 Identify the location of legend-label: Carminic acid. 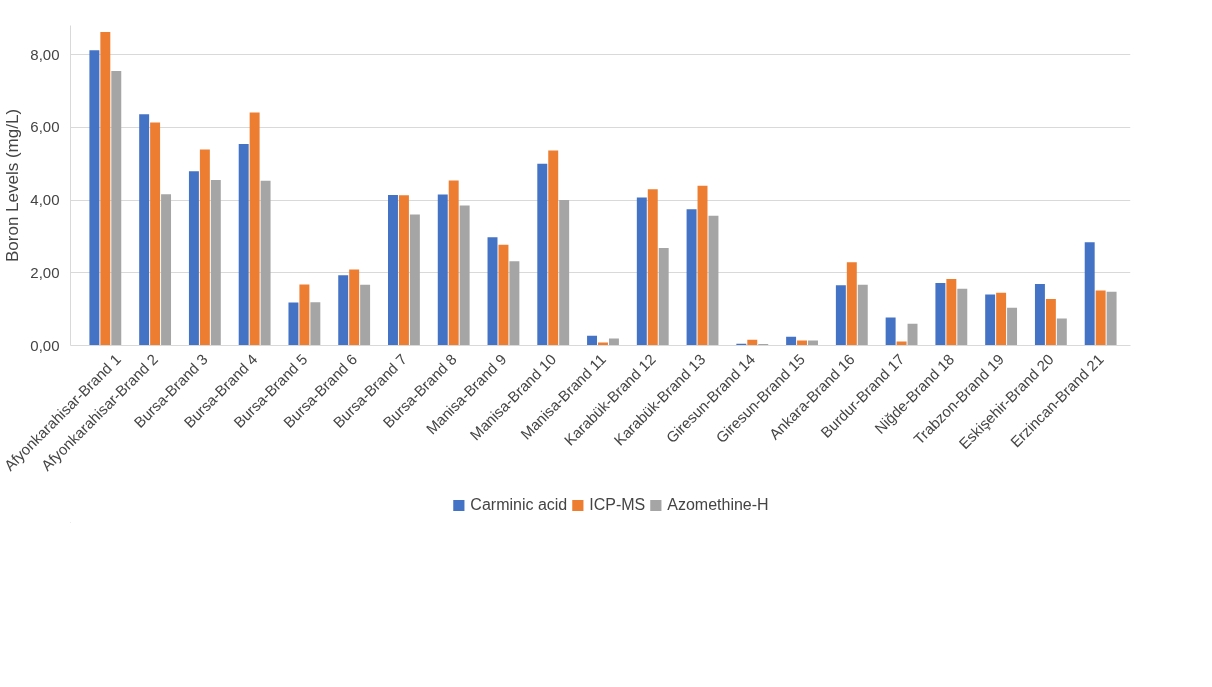
(519, 504).